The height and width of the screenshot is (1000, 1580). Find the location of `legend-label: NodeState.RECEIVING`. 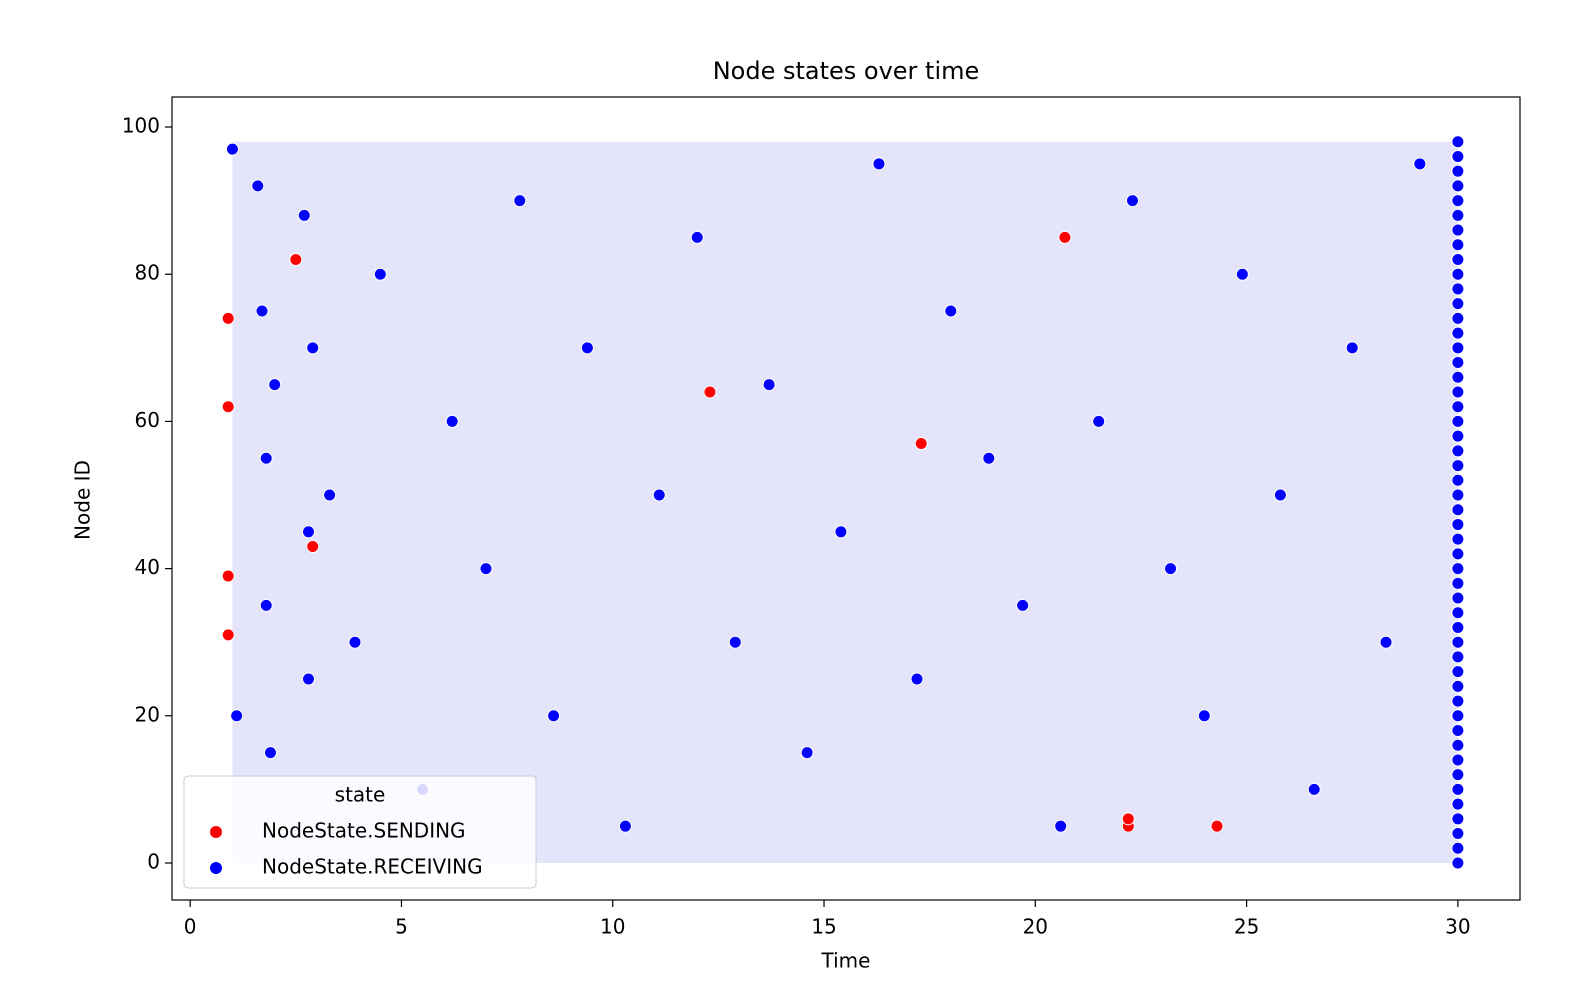

legend-label: NodeState.RECEIVING is located at coordinates (372, 867).